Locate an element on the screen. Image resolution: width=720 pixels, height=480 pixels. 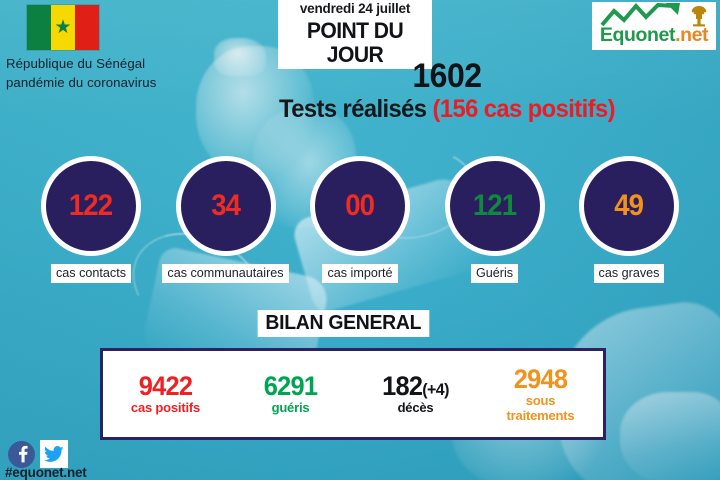
facebook-icon is located at coordinates (21, 454).